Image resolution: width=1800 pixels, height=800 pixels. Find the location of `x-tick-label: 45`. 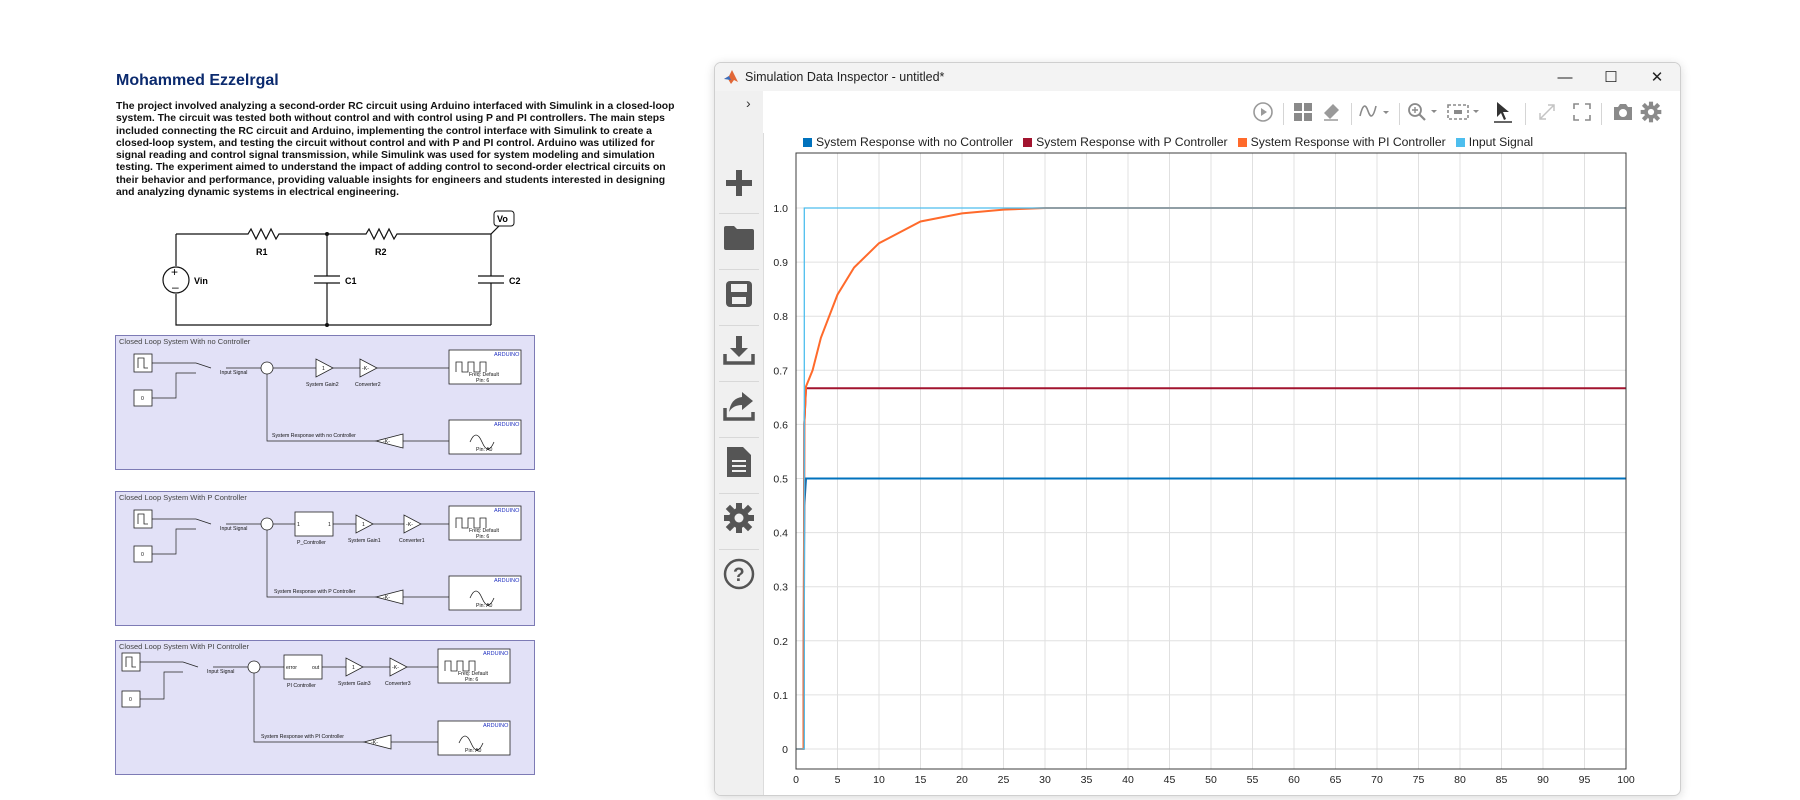

x-tick-label: 45 is located at coordinates (1170, 780).